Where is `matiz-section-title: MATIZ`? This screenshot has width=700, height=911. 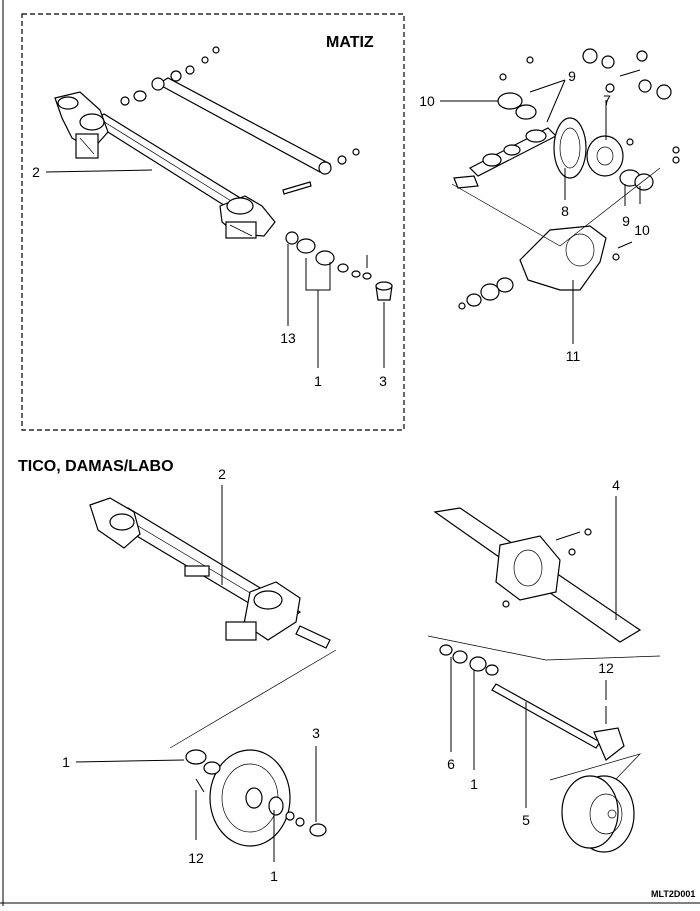
matiz-section-title: MATIZ is located at coordinates (350, 42).